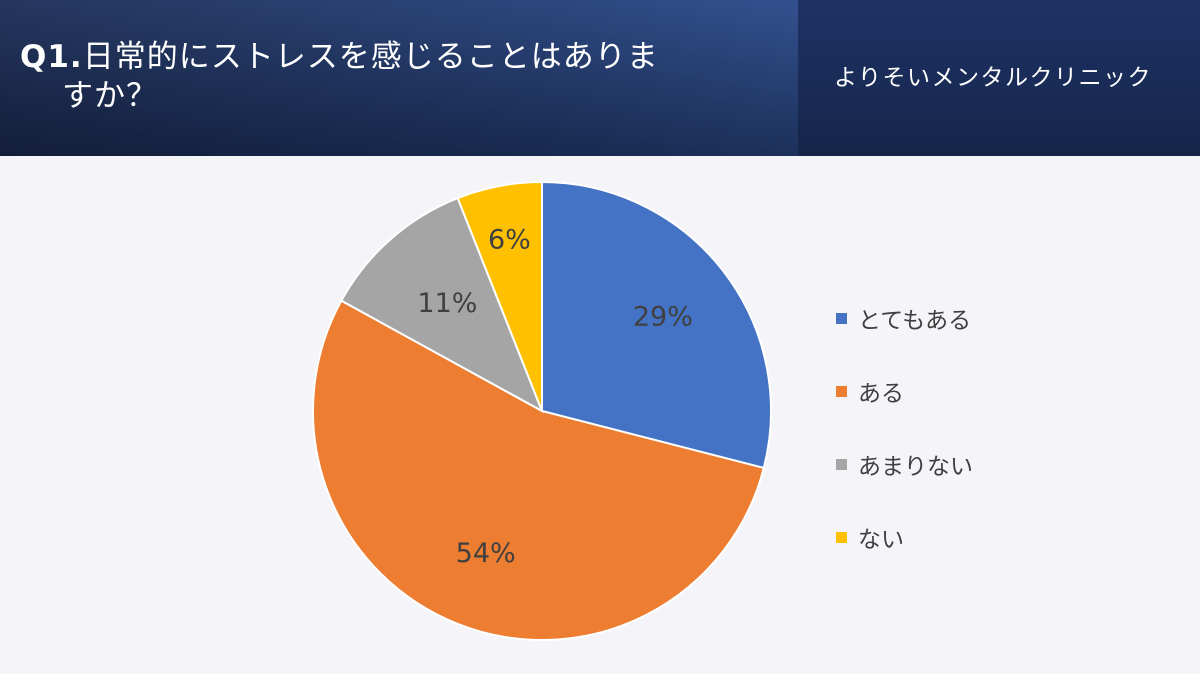 This screenshot has height=674, width=1200. I want to click on question-number: Q1., so click(51, 57).